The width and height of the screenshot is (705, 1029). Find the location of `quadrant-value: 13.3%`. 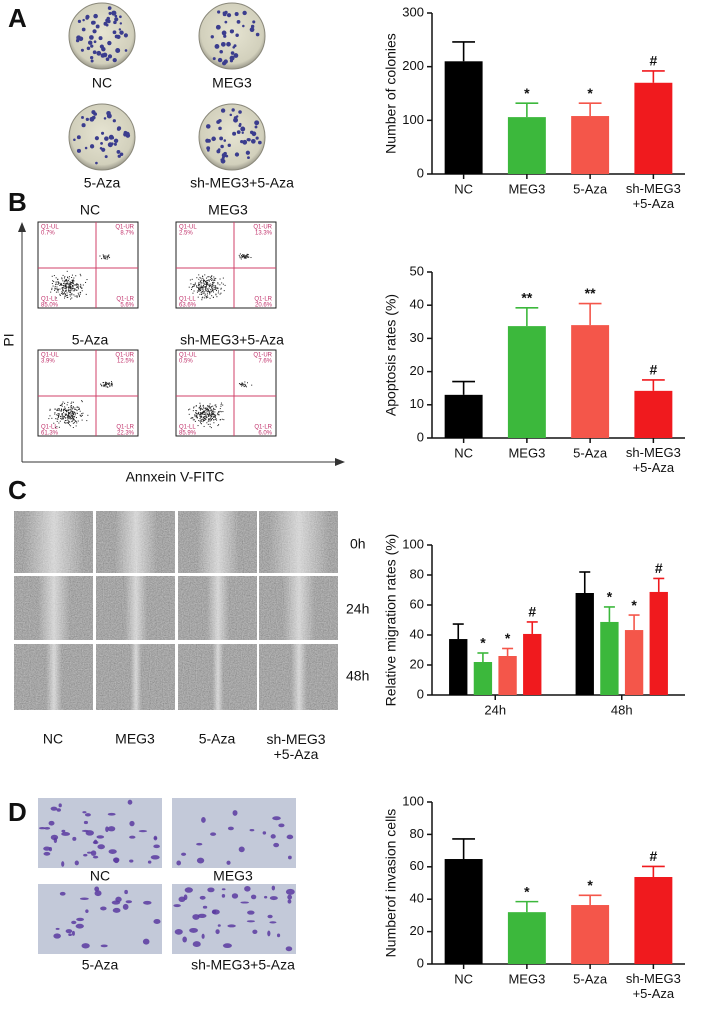

quadrant-value: 13.3% is located at coordinates (264, 234).